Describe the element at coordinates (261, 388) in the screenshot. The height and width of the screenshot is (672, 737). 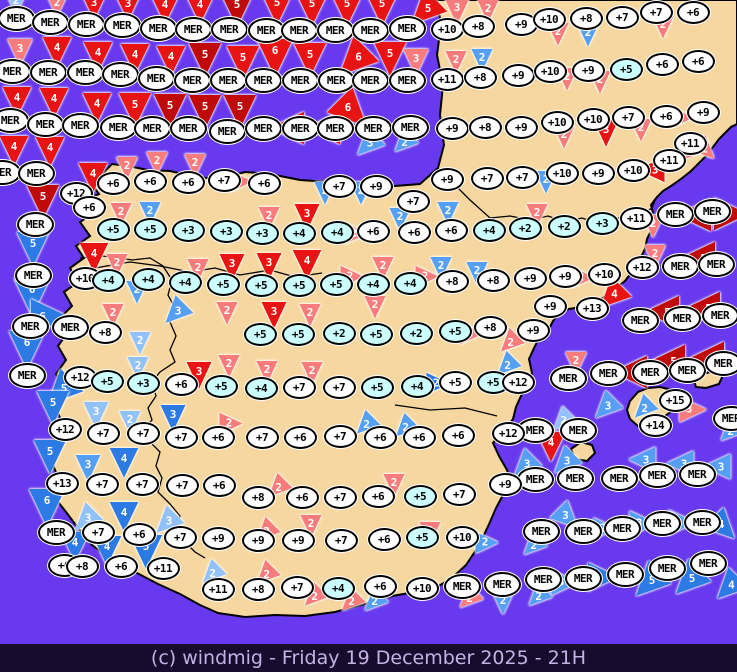
I see `temperature-label: +4` at that location.